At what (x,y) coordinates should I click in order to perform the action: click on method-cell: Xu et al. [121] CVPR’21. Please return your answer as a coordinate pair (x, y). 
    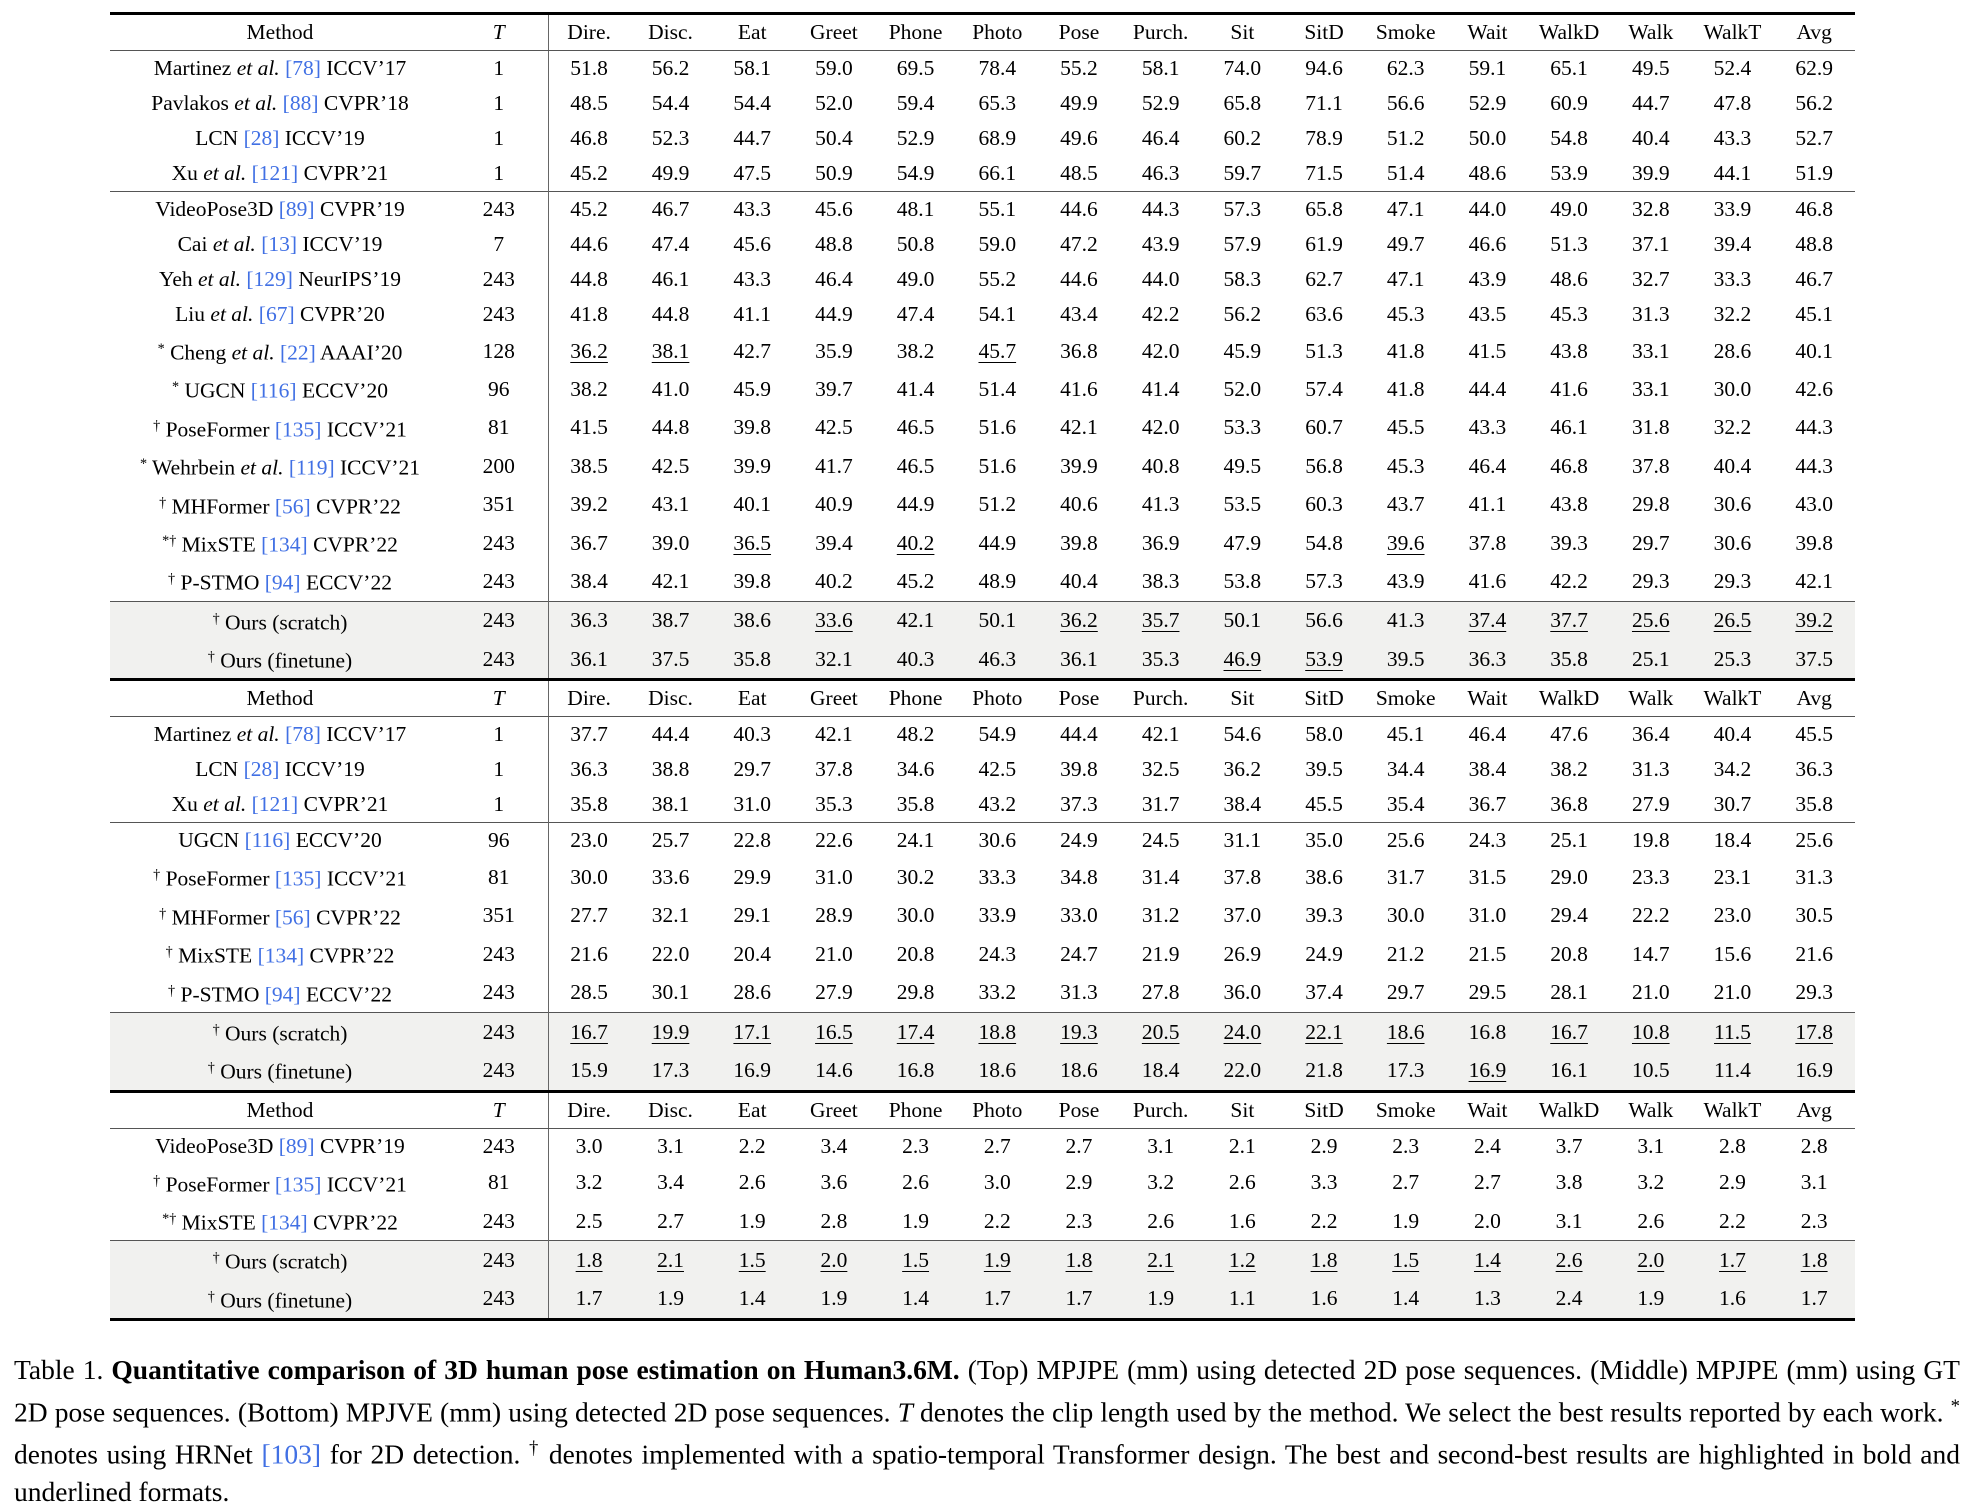
    Looking at the image, I should click on (280, 804).